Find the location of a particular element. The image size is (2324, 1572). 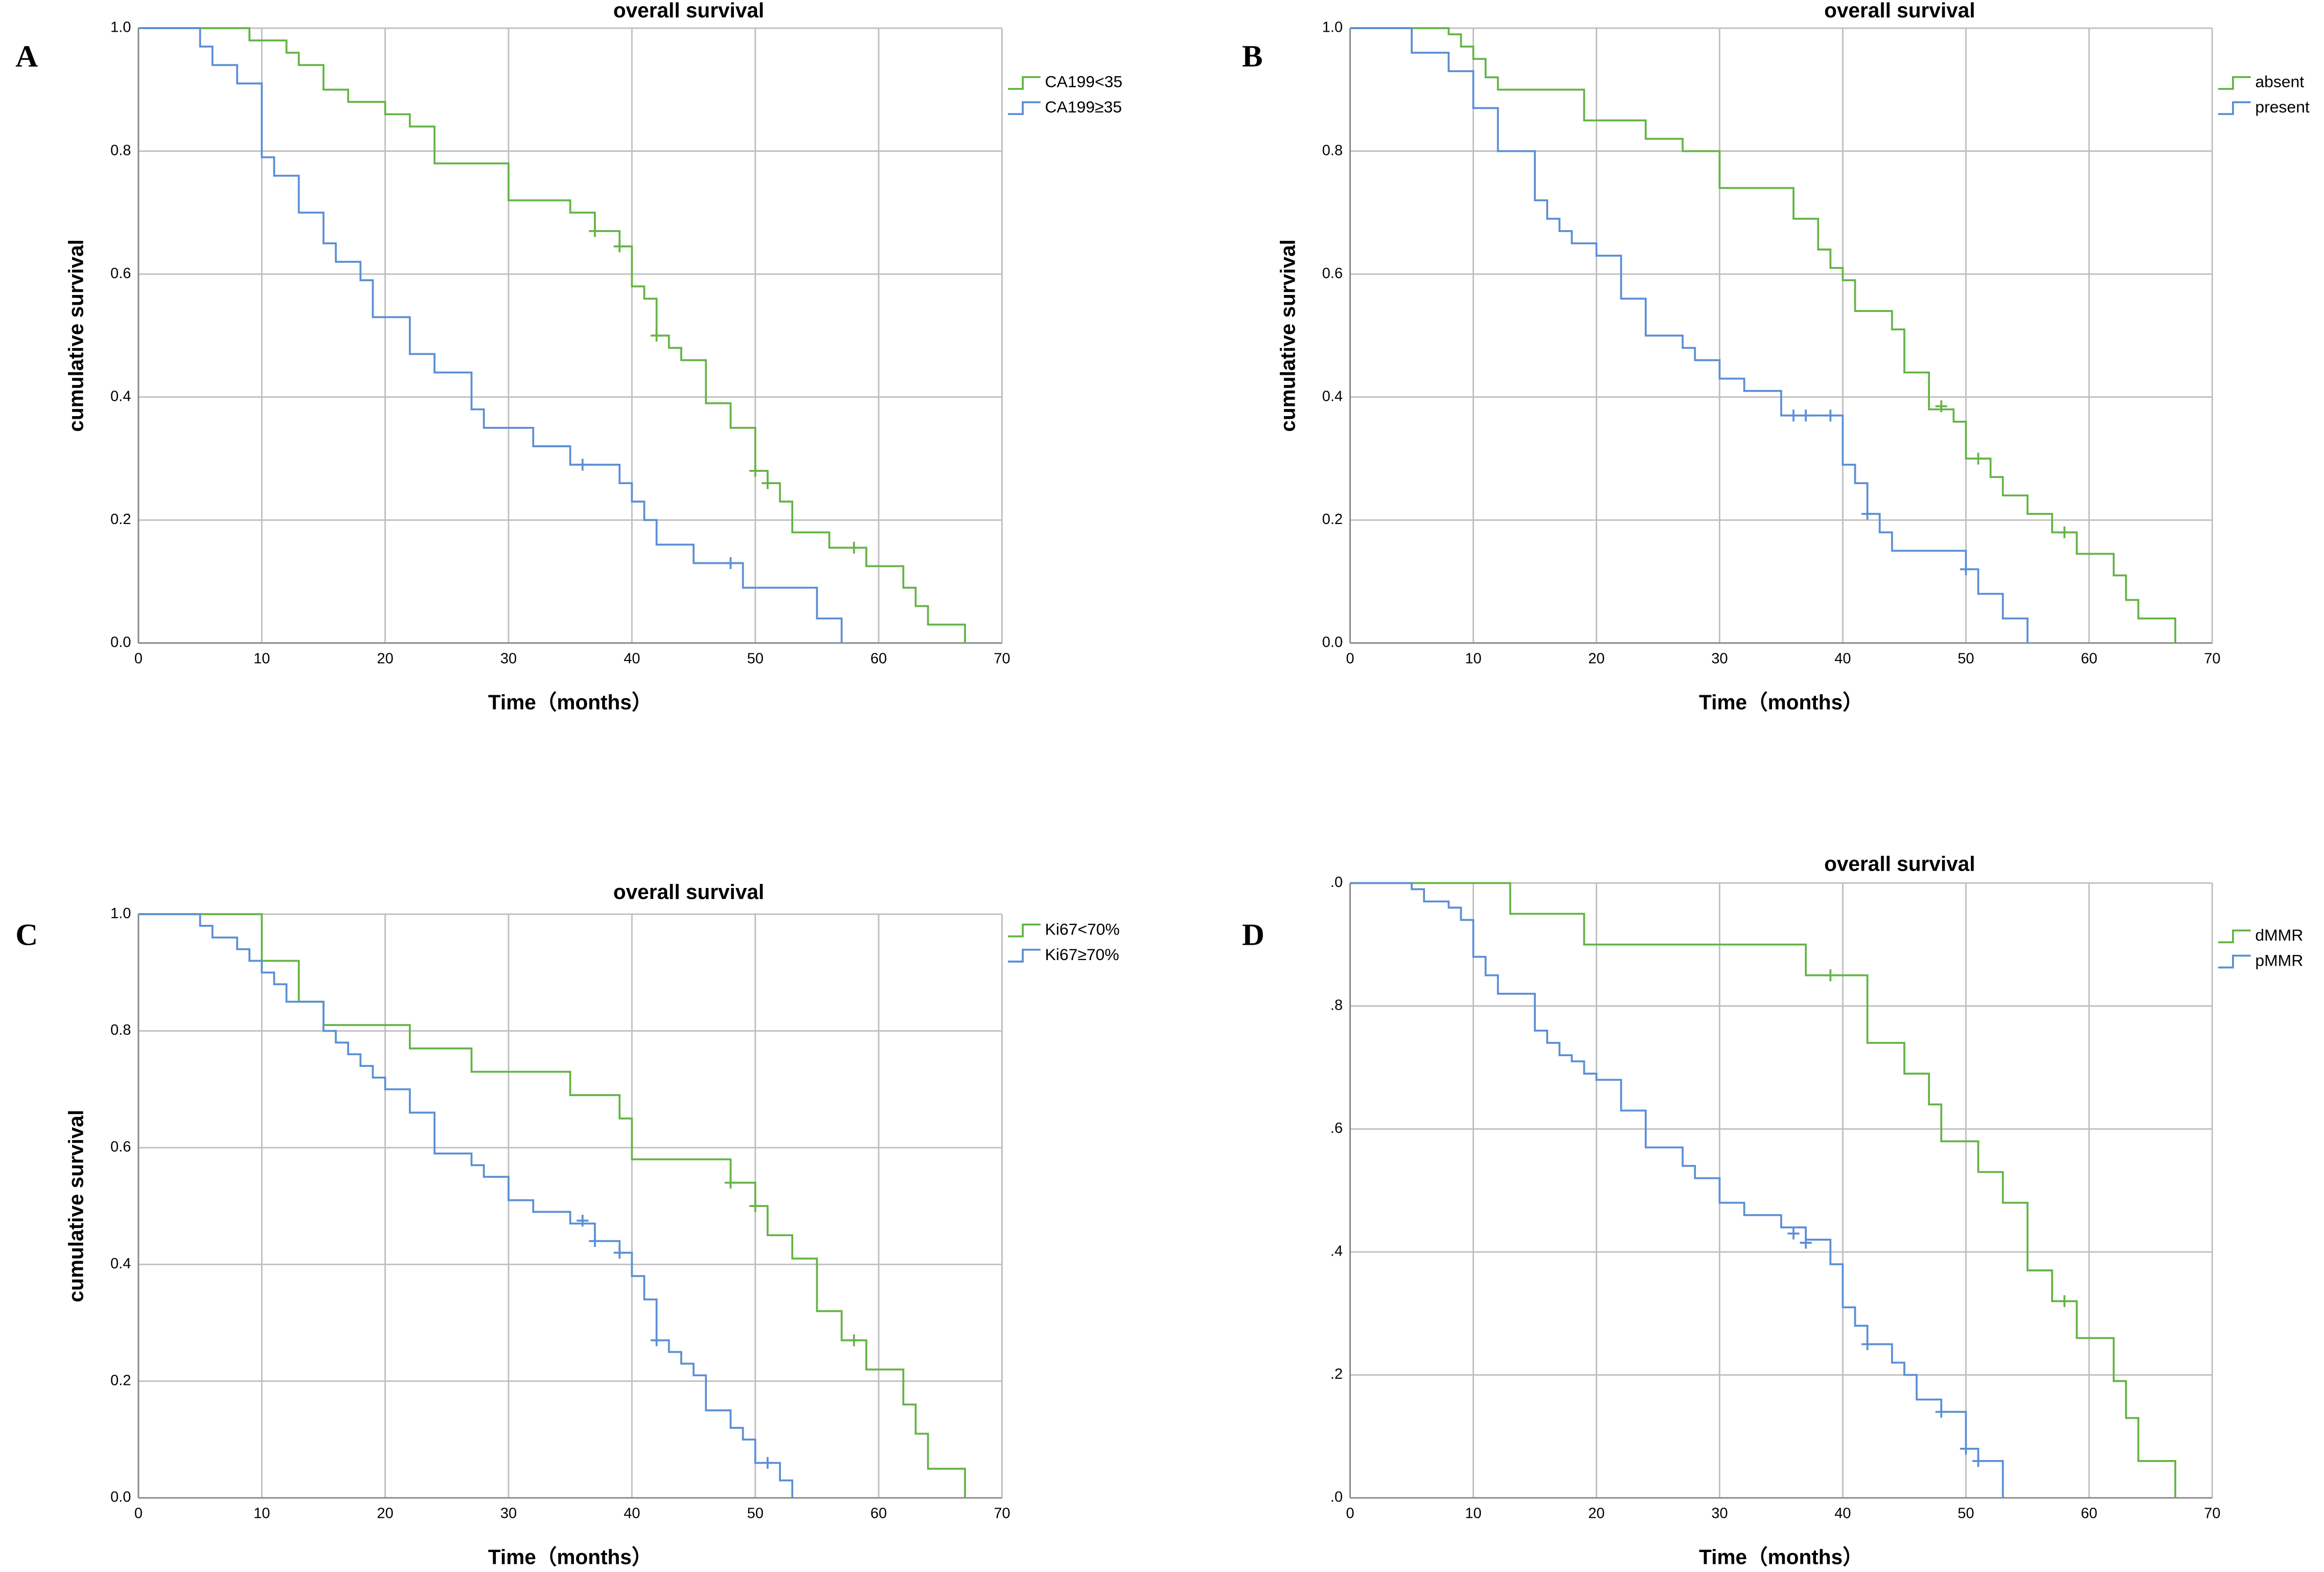

legend-label: Ki67≥70% is located at coordinates (1082, 954).